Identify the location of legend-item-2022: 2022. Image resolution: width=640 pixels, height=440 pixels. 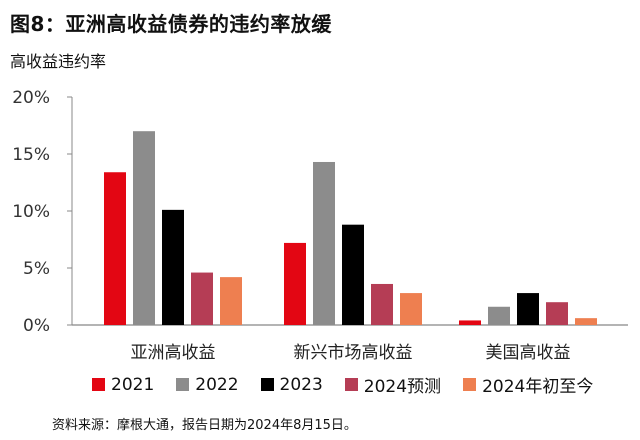
(207, 384).